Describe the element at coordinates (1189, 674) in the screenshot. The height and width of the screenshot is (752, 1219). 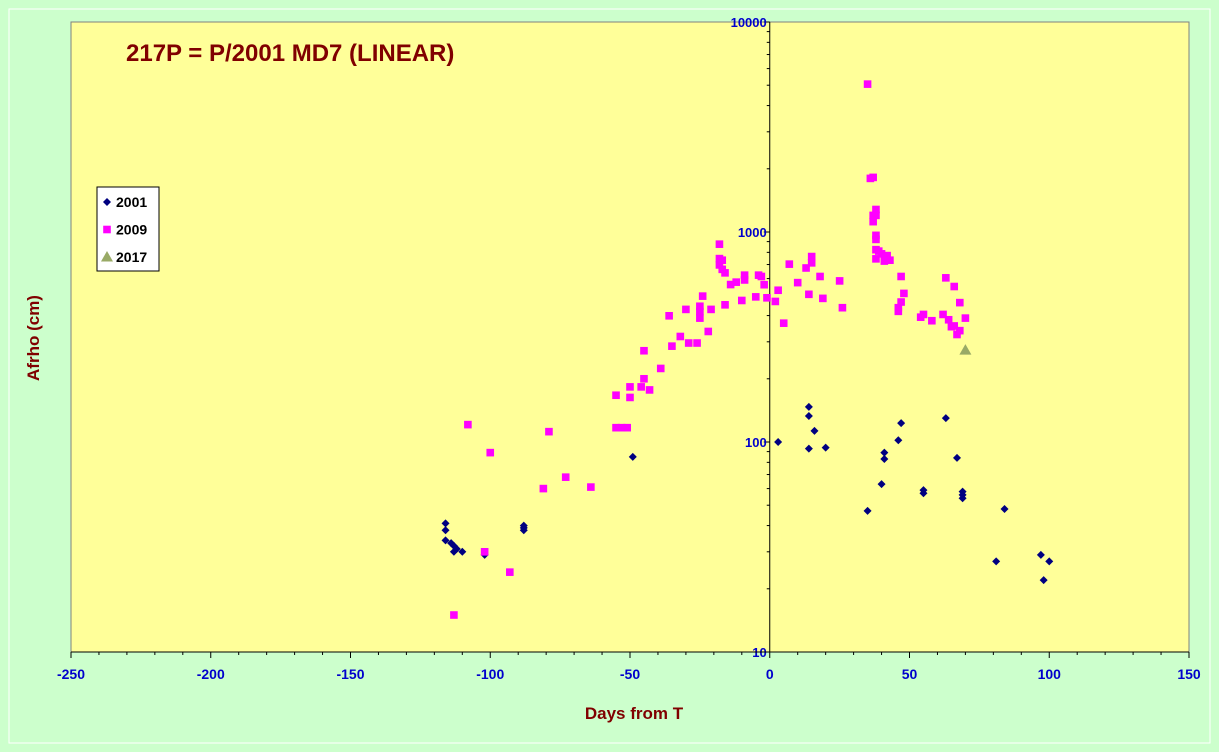
I see `x-tick-label: 150` at that location.